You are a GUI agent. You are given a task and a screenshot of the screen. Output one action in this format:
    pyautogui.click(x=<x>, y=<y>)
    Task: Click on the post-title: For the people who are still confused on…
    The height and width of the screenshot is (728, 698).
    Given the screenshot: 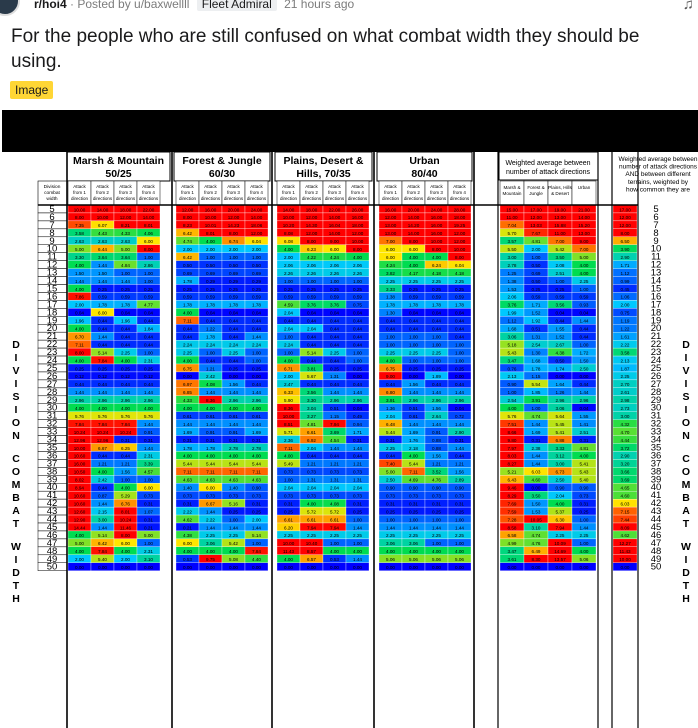 What is the action you would take?
    pyautogui.click(x=325, y=49)
    